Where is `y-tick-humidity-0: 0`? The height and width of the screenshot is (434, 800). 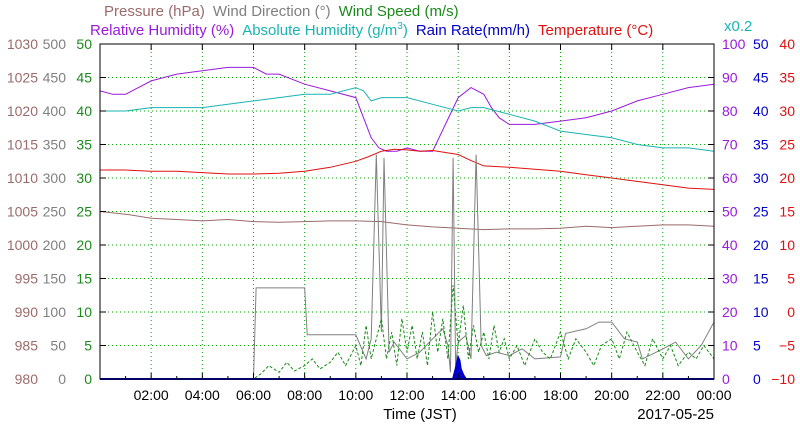
y-tick-humidity-0: 0 is located at coordinates (726, 379).